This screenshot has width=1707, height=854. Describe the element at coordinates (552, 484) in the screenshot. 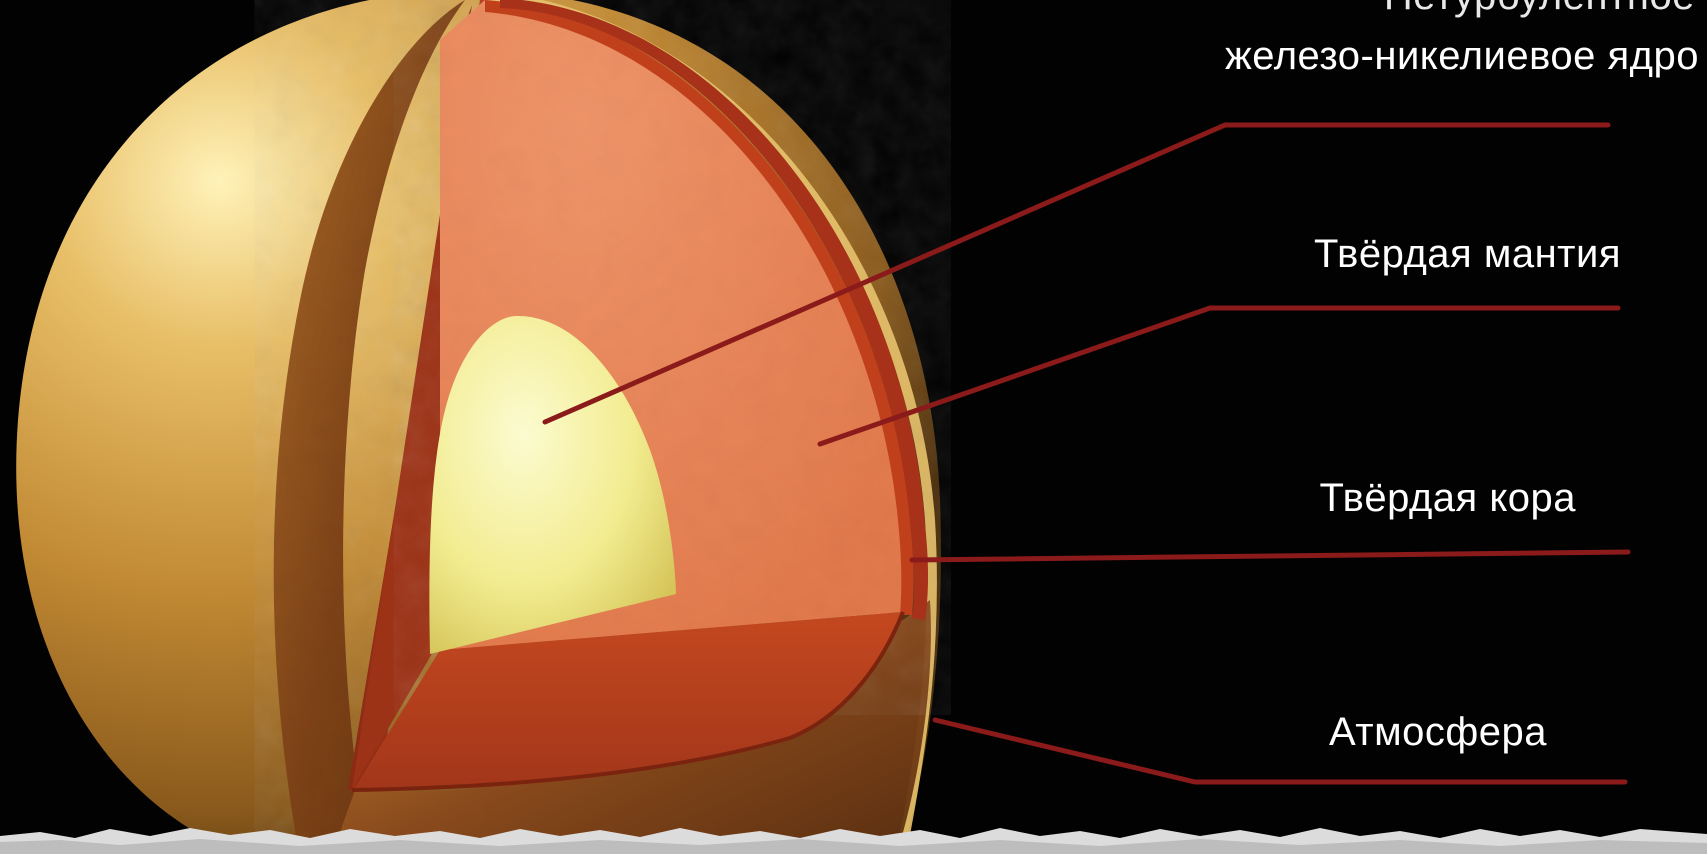

I see `core` at that location.